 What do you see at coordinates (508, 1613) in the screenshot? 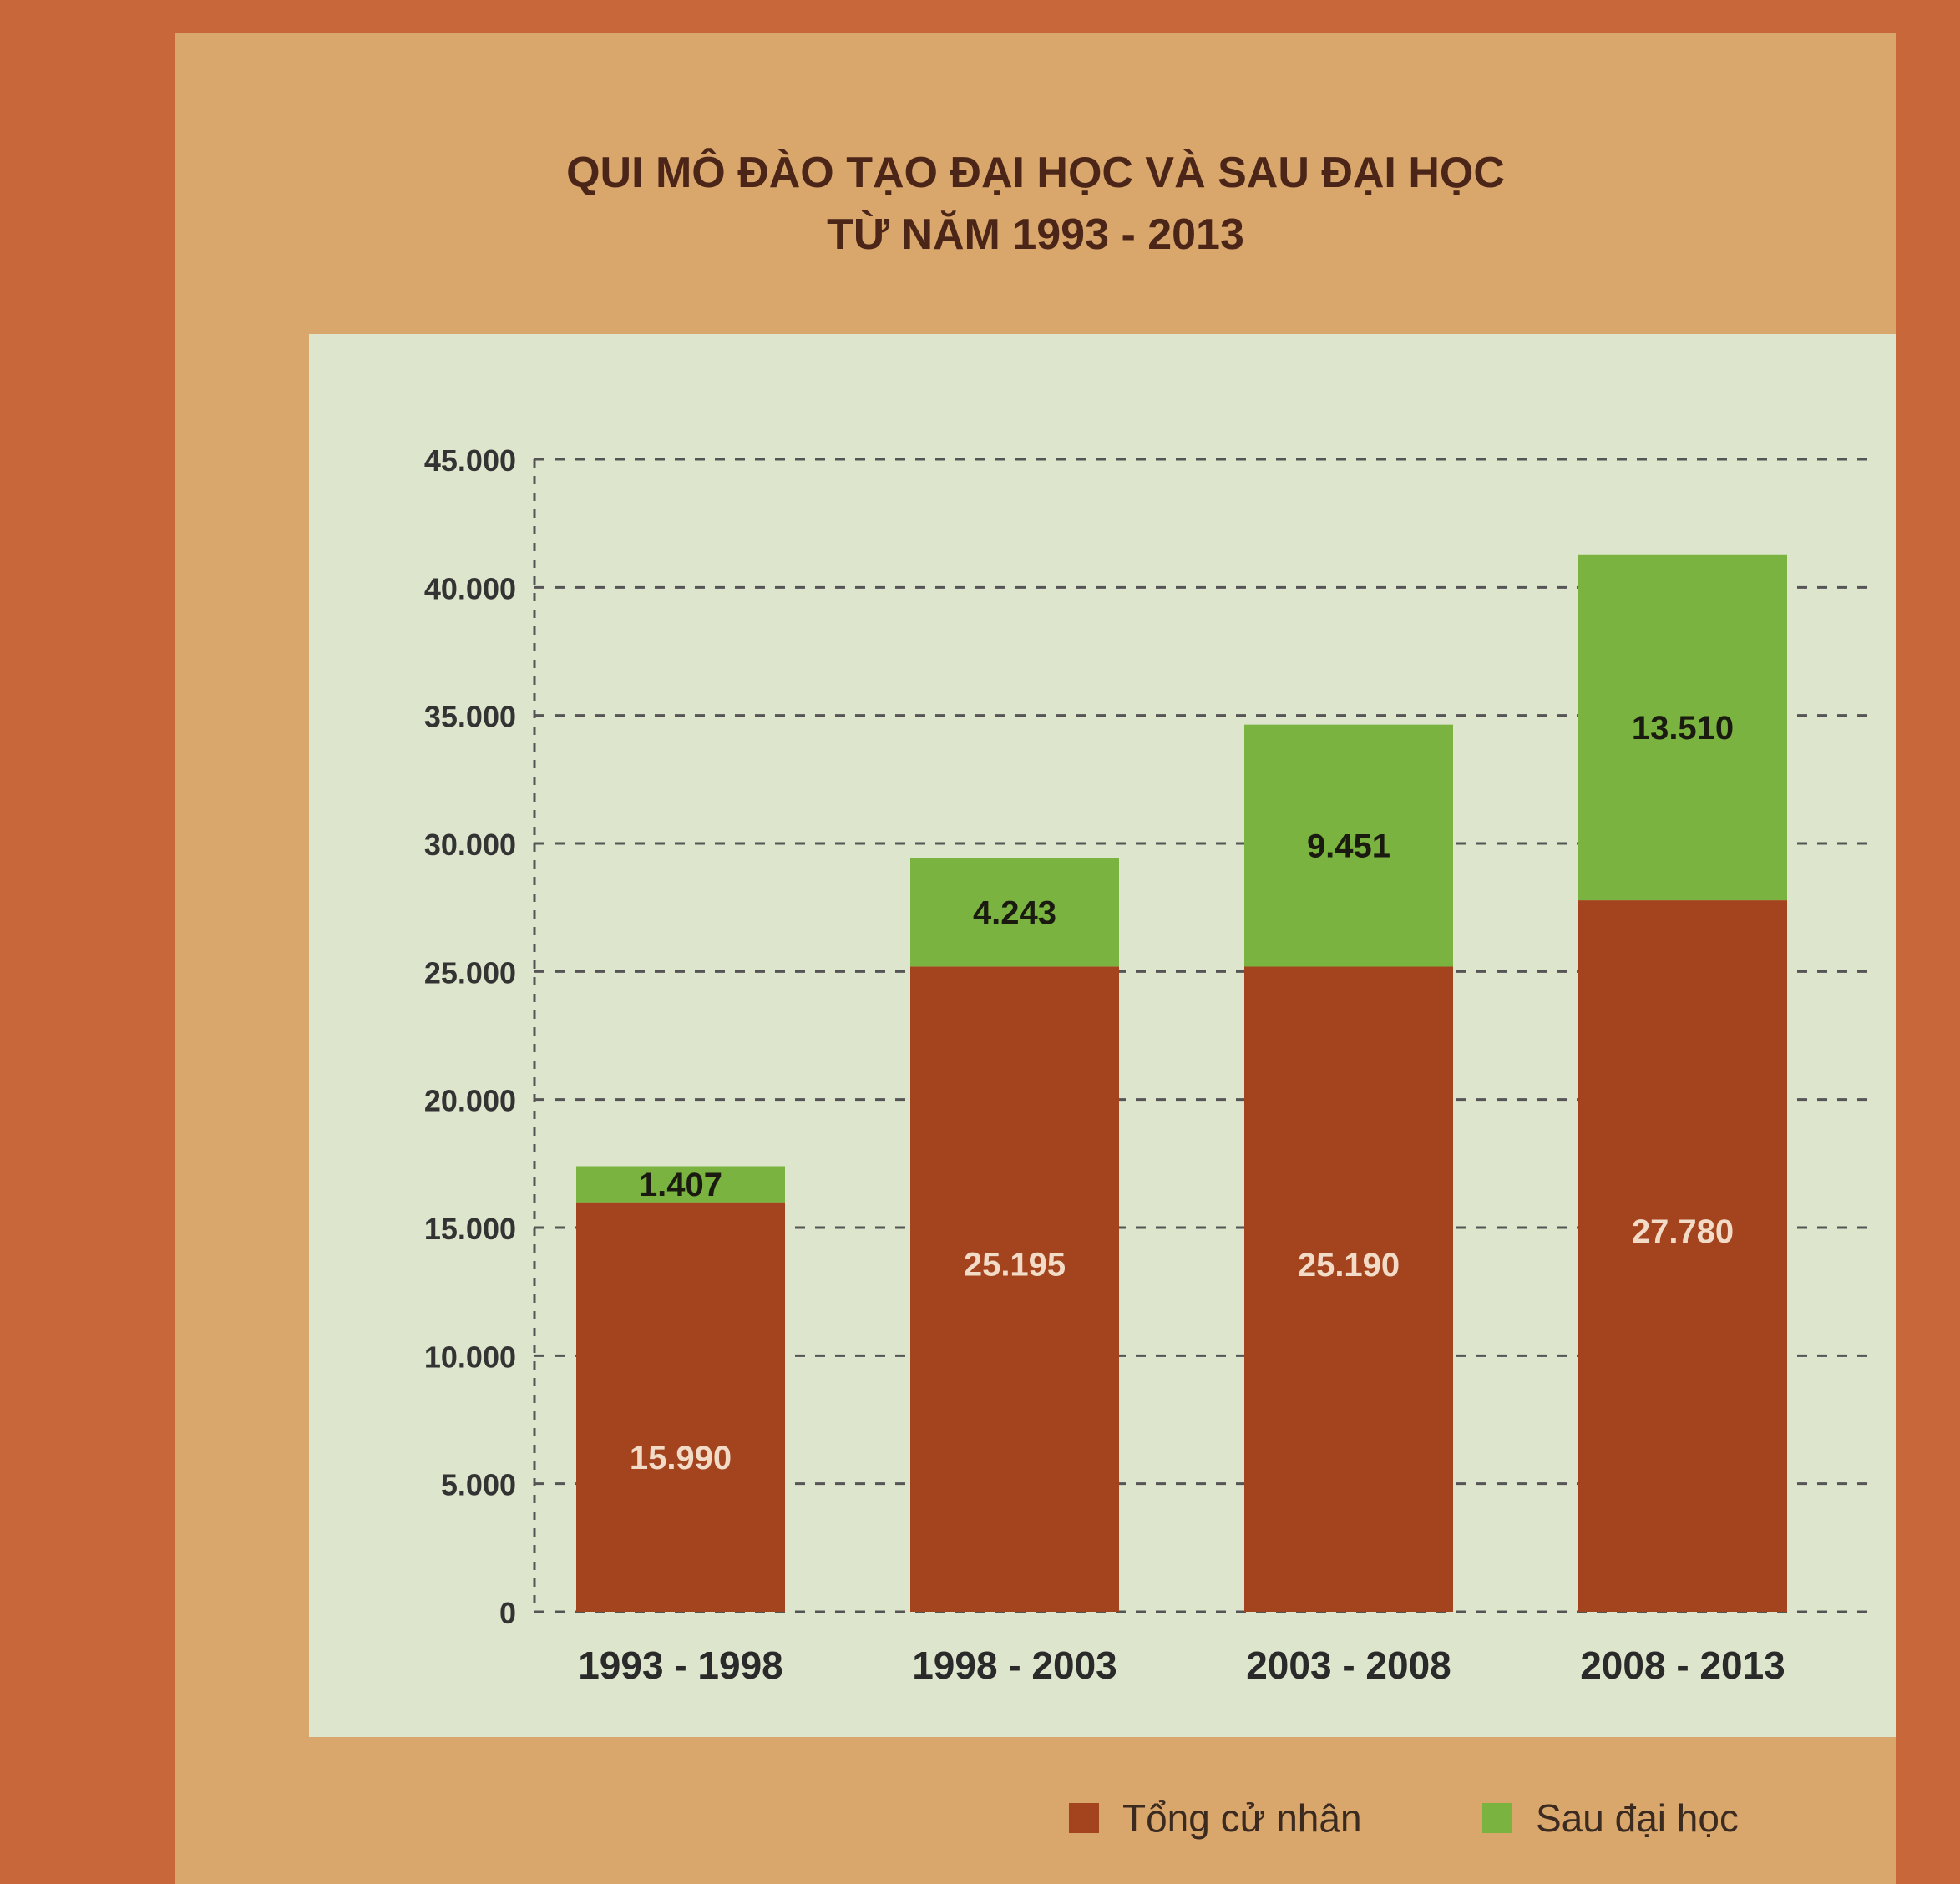
I see `y-tick-label: 0` at bounding box center [508, 1613].